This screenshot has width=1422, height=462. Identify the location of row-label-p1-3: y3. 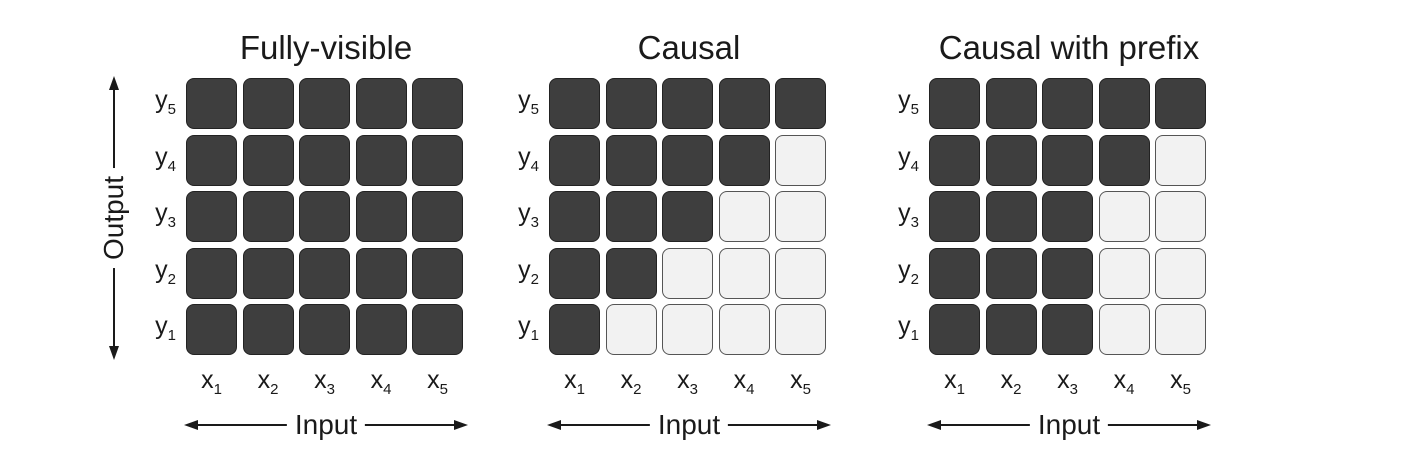
(159, 218).